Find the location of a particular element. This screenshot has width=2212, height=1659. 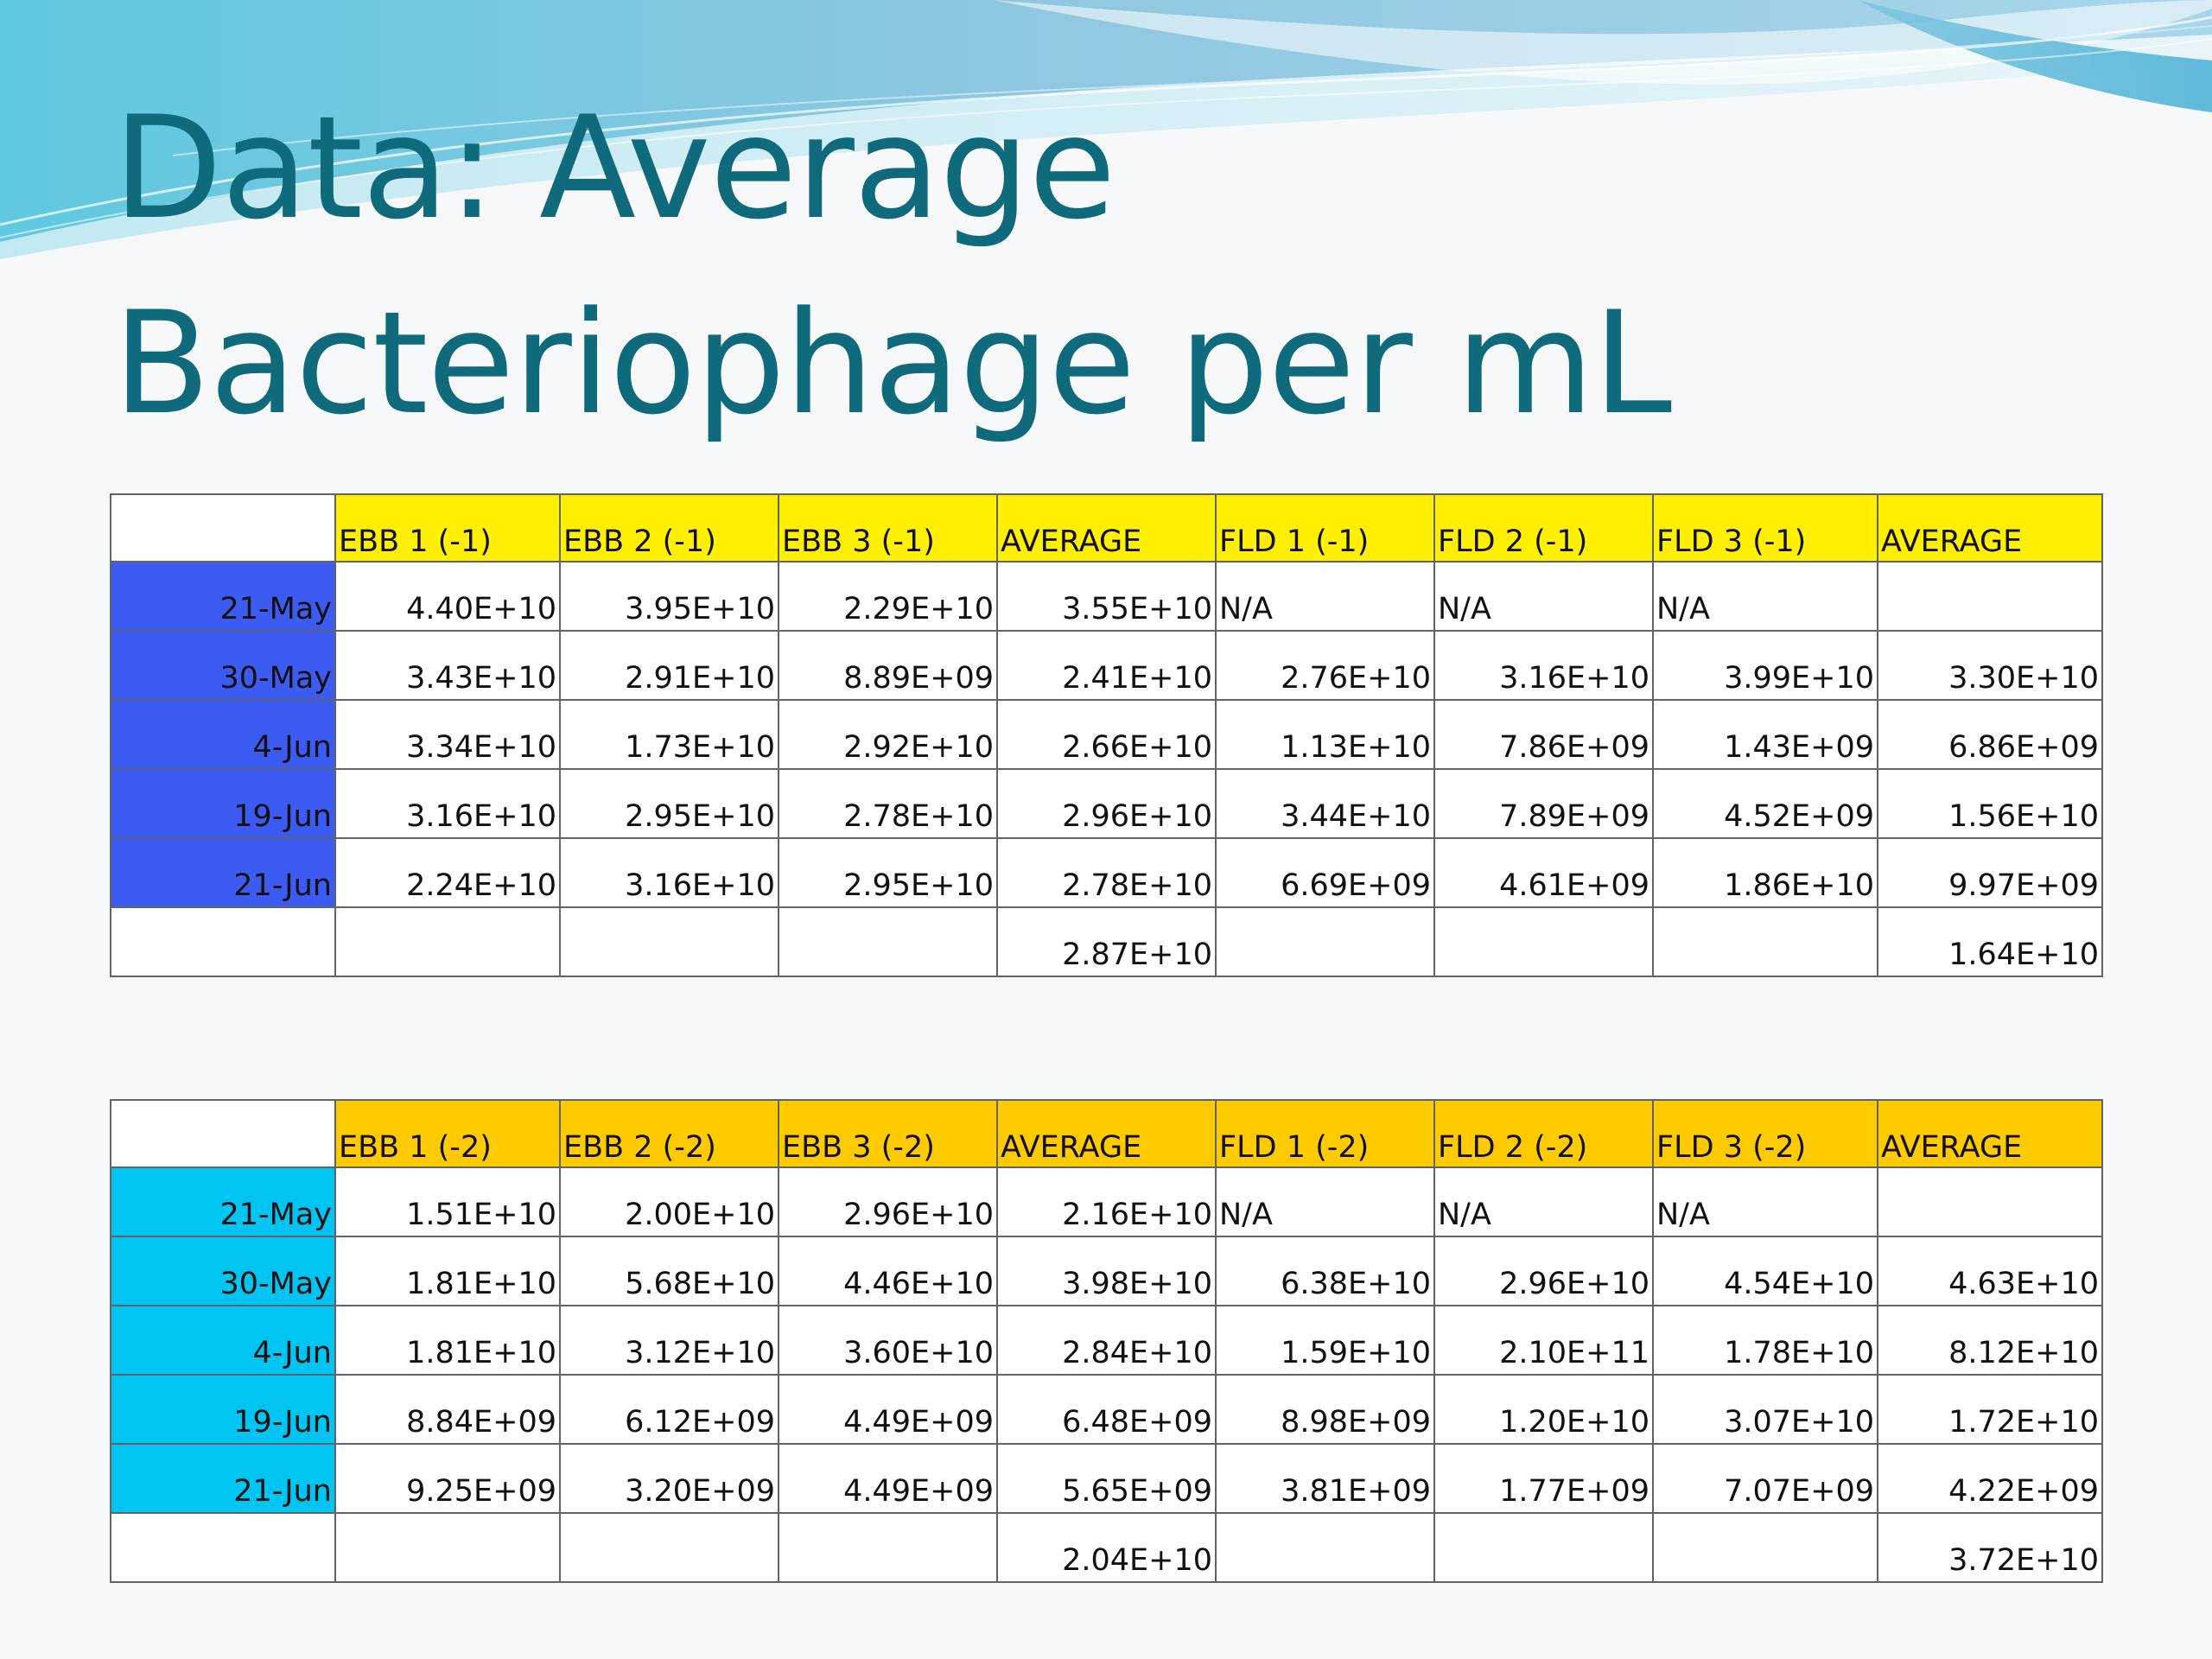

value-cell: 4.52E+09 is located at coordinates (1765, 803).